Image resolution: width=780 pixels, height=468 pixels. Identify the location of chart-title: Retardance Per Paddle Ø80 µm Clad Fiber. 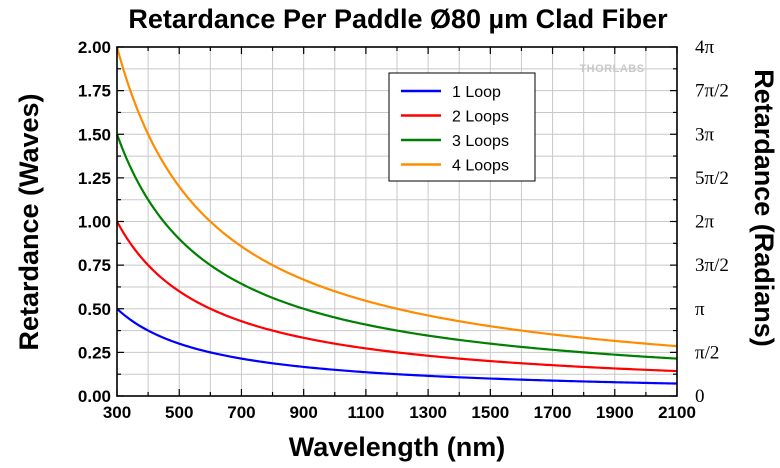
(398, 19).